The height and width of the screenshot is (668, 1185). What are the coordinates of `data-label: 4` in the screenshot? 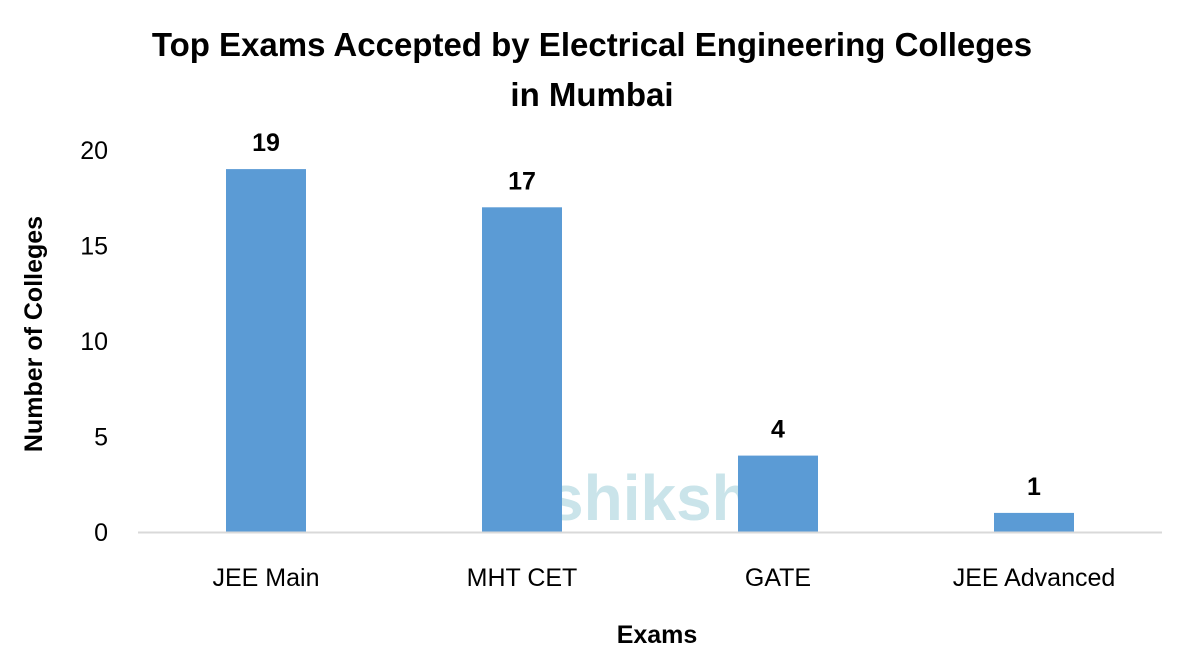 It's located at (778, 430).